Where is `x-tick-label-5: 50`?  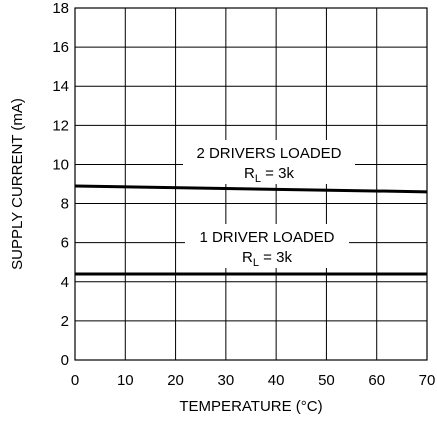
x-tick-label-5: 50 is located at coordinates (326, 380).